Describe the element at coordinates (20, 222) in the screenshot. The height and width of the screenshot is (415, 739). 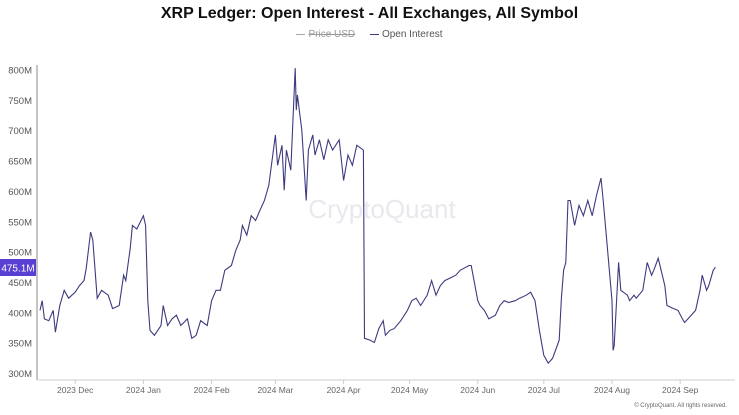
I see `y-tick-label: 550M` at that location.